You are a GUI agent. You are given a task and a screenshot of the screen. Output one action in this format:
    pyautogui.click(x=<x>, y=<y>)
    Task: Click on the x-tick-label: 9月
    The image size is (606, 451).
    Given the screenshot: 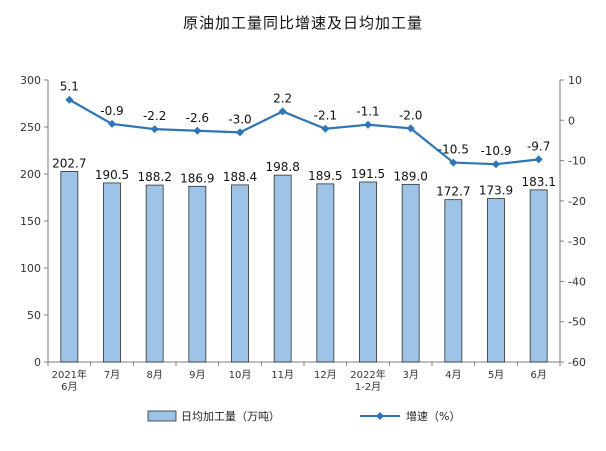 What is the action you would take?
    pyautogui.click(x=197, y=375)
    